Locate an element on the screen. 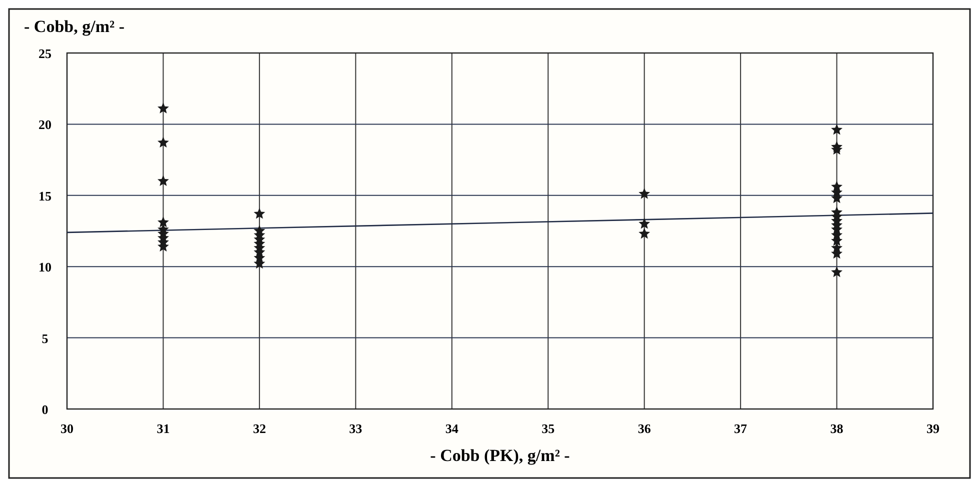  x-axis-title: - Cobb (PK), g/m² - is located at coordinates (500, 455).